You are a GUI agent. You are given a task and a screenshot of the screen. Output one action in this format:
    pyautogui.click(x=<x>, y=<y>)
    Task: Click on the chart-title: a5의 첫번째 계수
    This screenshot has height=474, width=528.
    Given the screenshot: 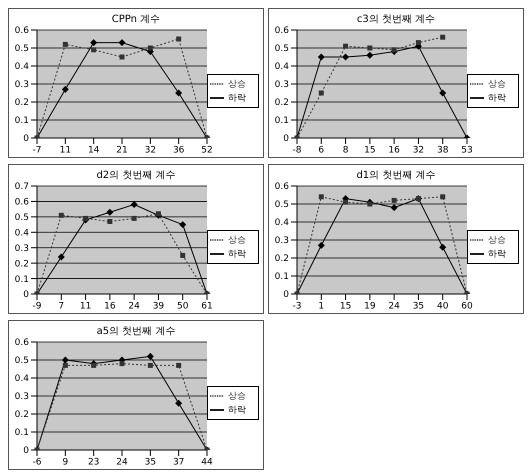 What is the action you would take?
    pyautogui.click(x=136, y=331)
    